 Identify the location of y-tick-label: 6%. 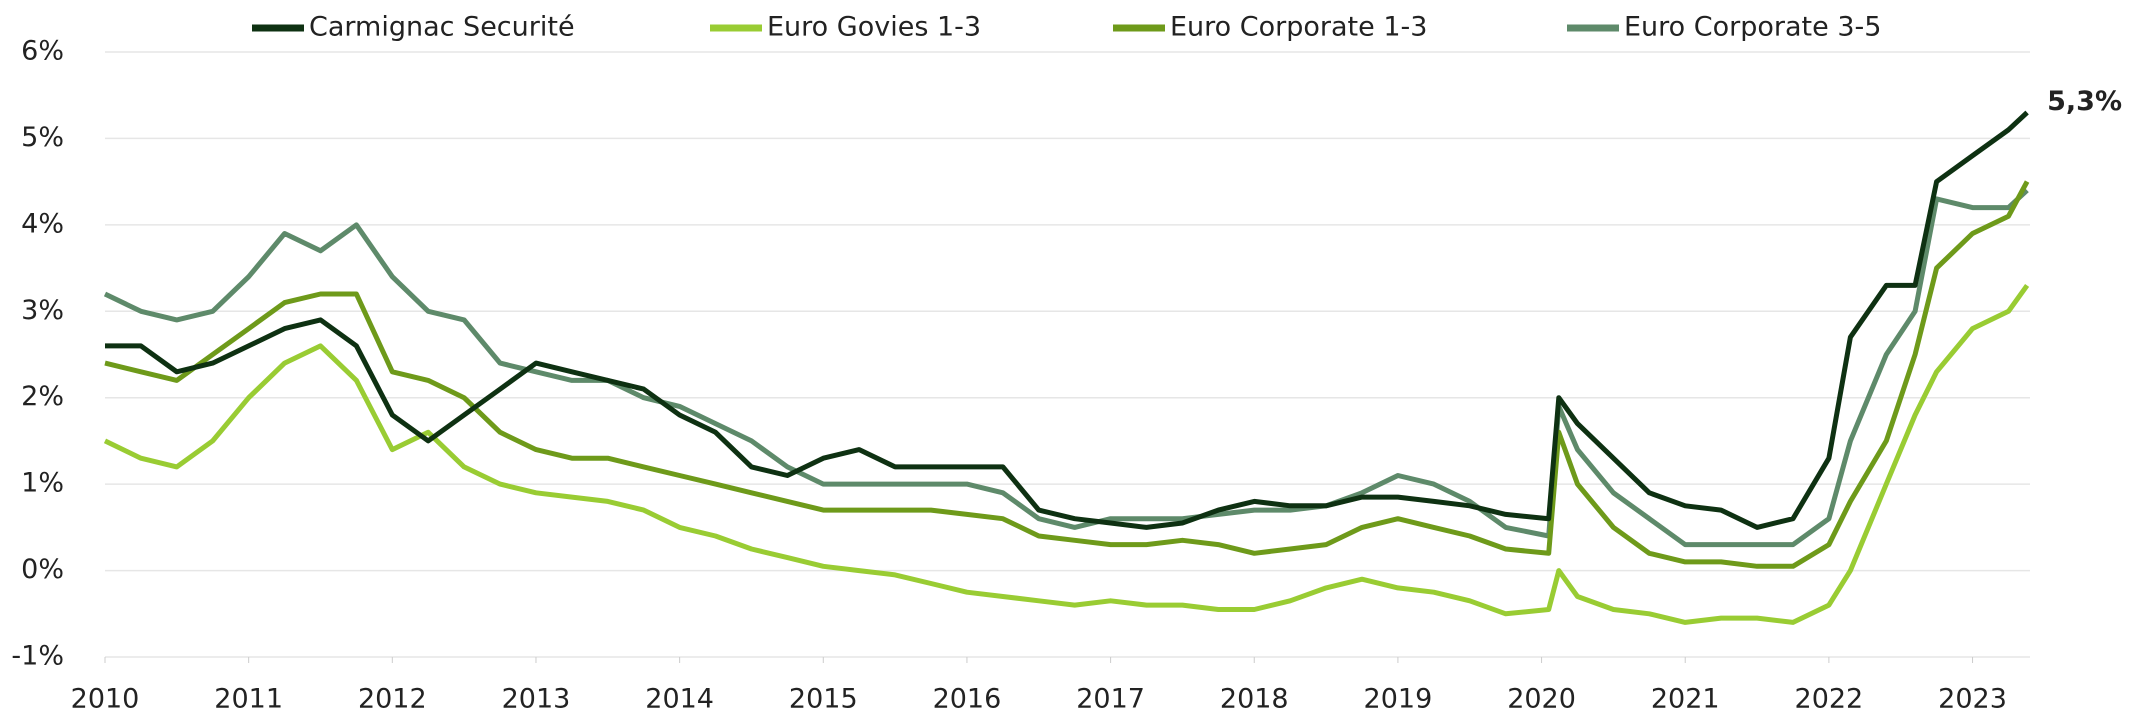
(42, 51).